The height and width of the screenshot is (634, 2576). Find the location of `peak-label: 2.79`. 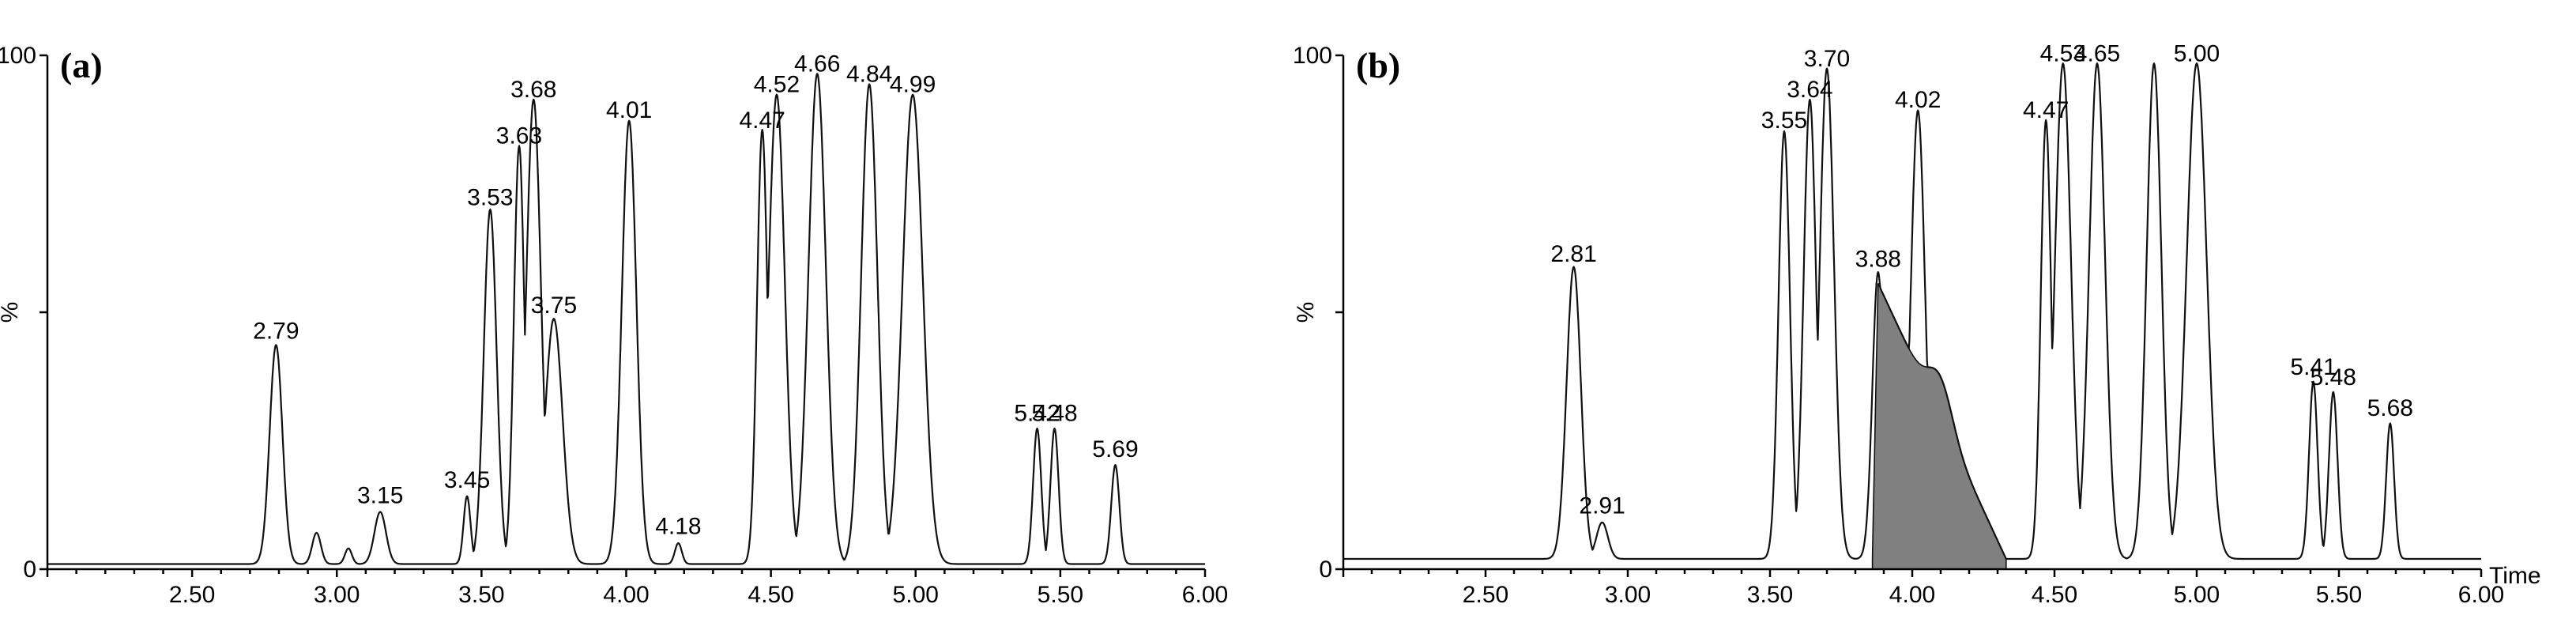

peak-label: 2.79 is located at coordinates (276, 332).